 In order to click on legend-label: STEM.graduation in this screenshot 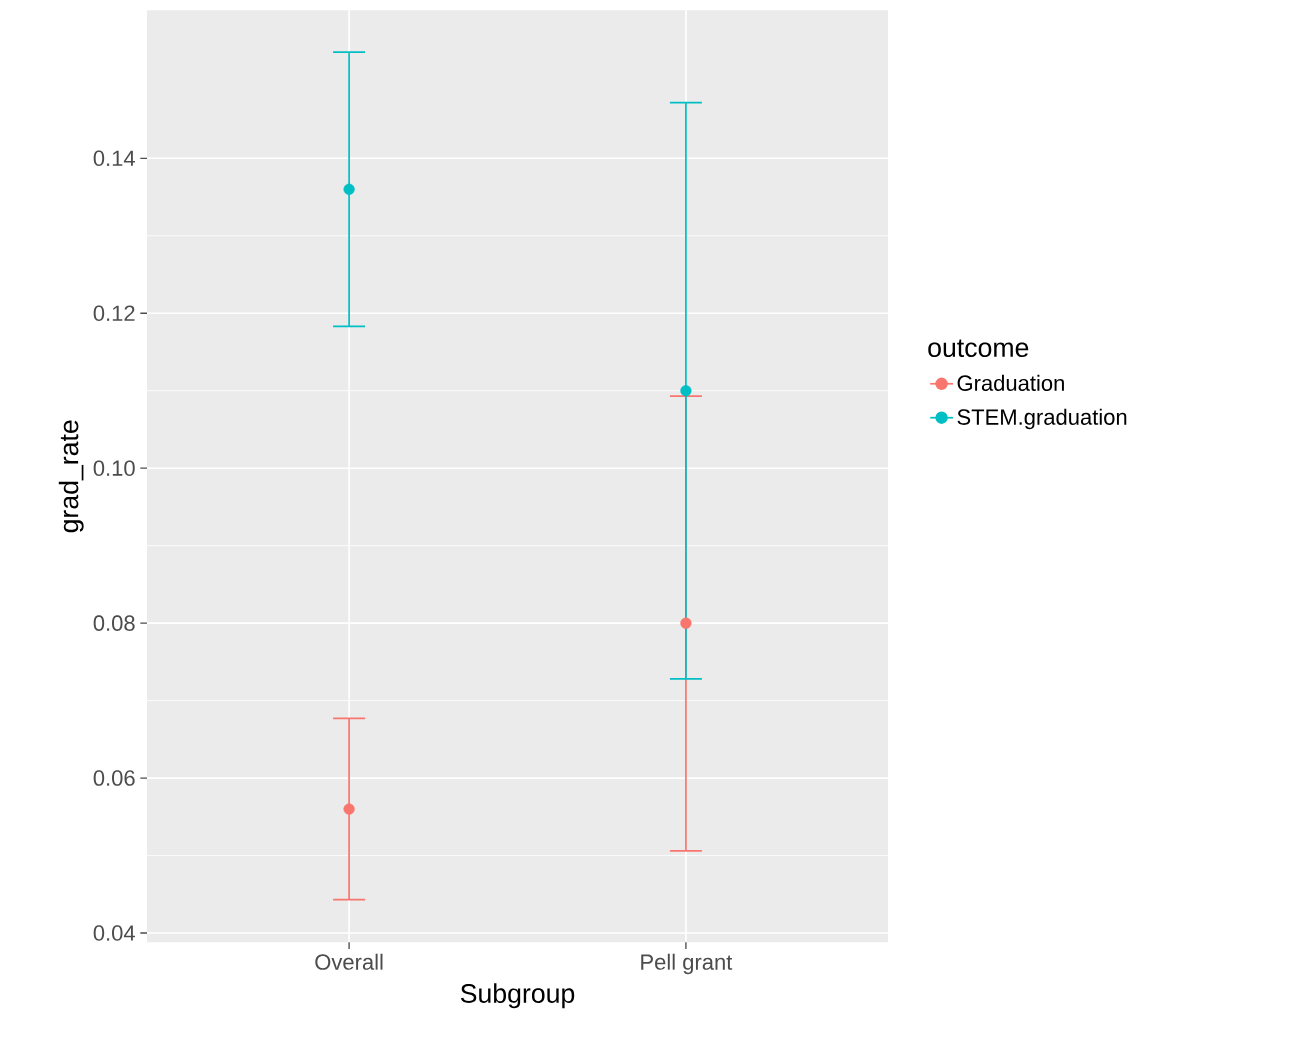, I will do `click(1042, 419)`.